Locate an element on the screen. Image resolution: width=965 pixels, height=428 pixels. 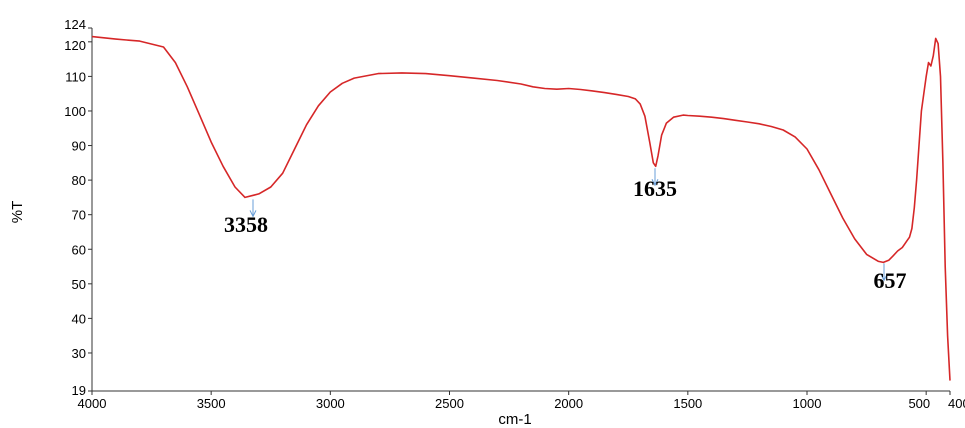
peak-label: 1635 is located at coordinates (655, 188).